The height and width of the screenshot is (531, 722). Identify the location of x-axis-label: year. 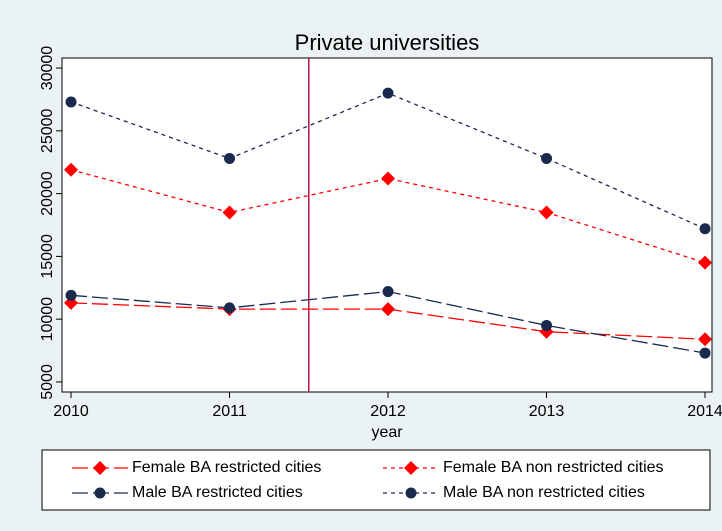
(387, 432).